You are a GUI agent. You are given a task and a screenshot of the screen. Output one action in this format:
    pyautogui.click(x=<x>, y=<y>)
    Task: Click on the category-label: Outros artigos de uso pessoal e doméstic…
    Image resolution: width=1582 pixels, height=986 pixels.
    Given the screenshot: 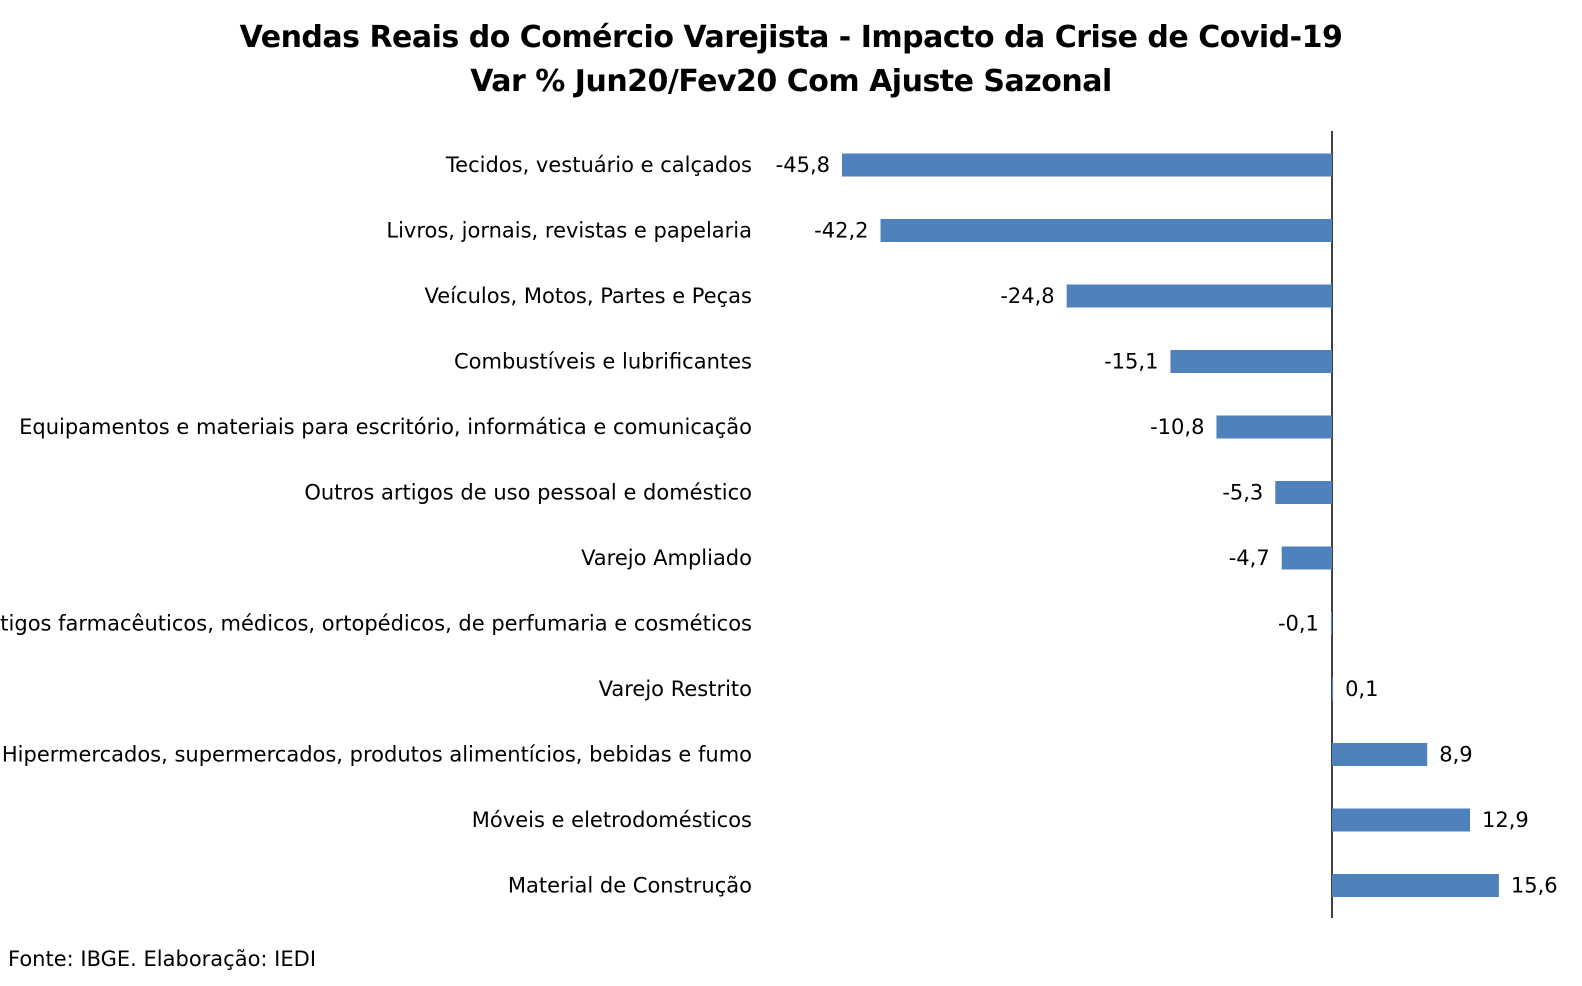 What is the action you would take?
    pyautogui.click(x=528, y=493)
    